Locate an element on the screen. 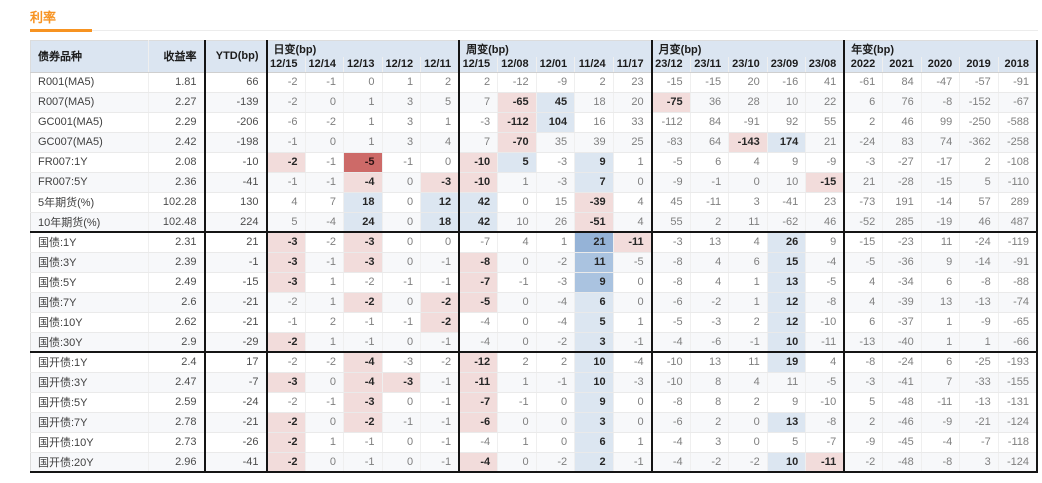 This screenshot has width=1042, height=483. change-cell-m0: -6 is located at coordinates (671, 302).